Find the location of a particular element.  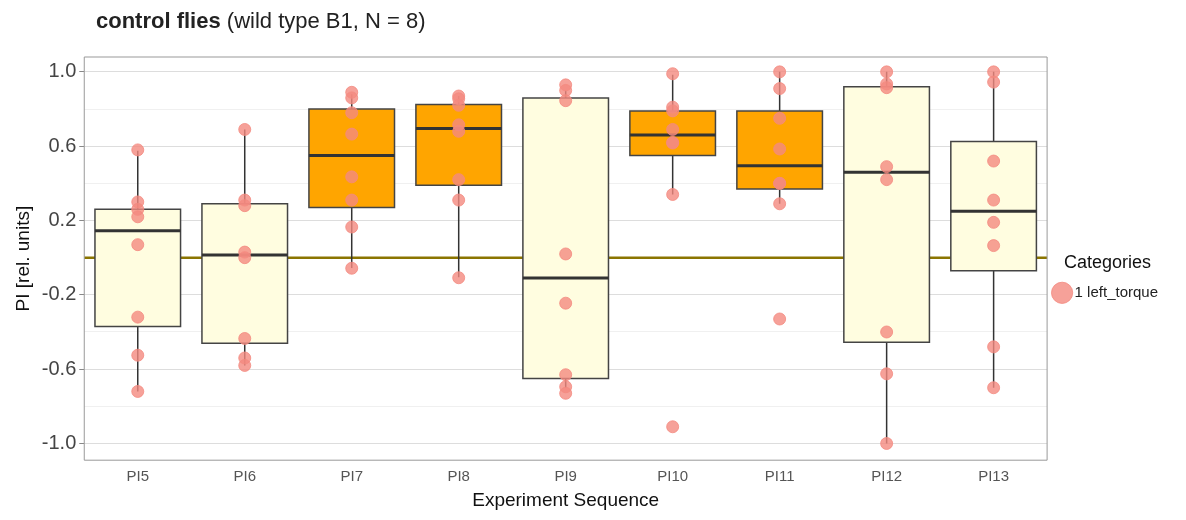

x-tick-label: PI9 is located at coordinates (565, 476).